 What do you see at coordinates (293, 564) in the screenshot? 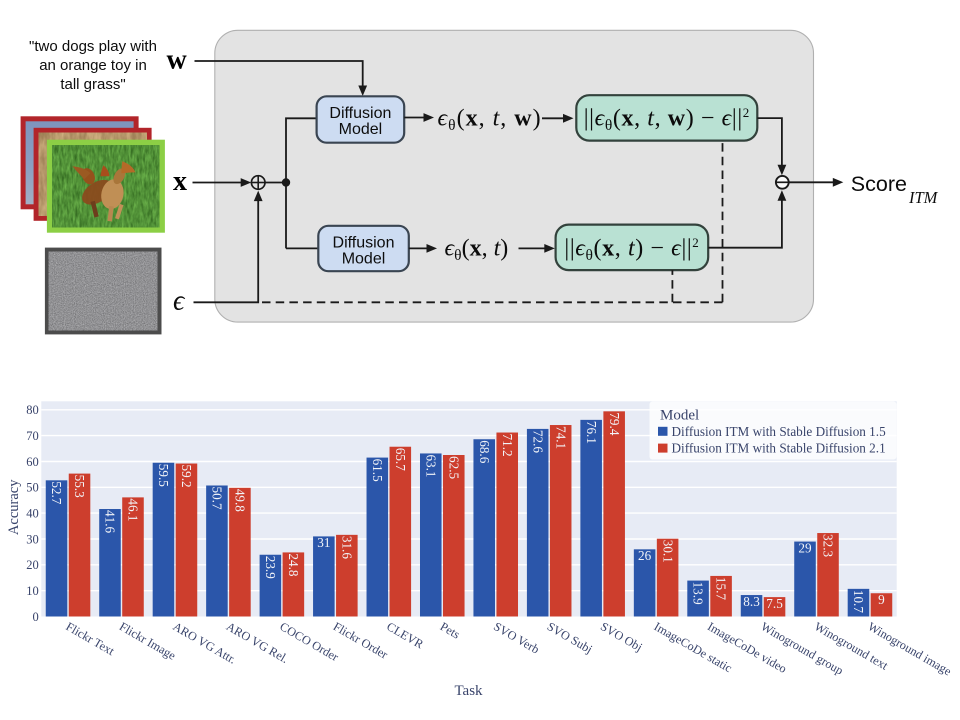
I see `svg-text: 24.8` at bounding box center [293, 564].